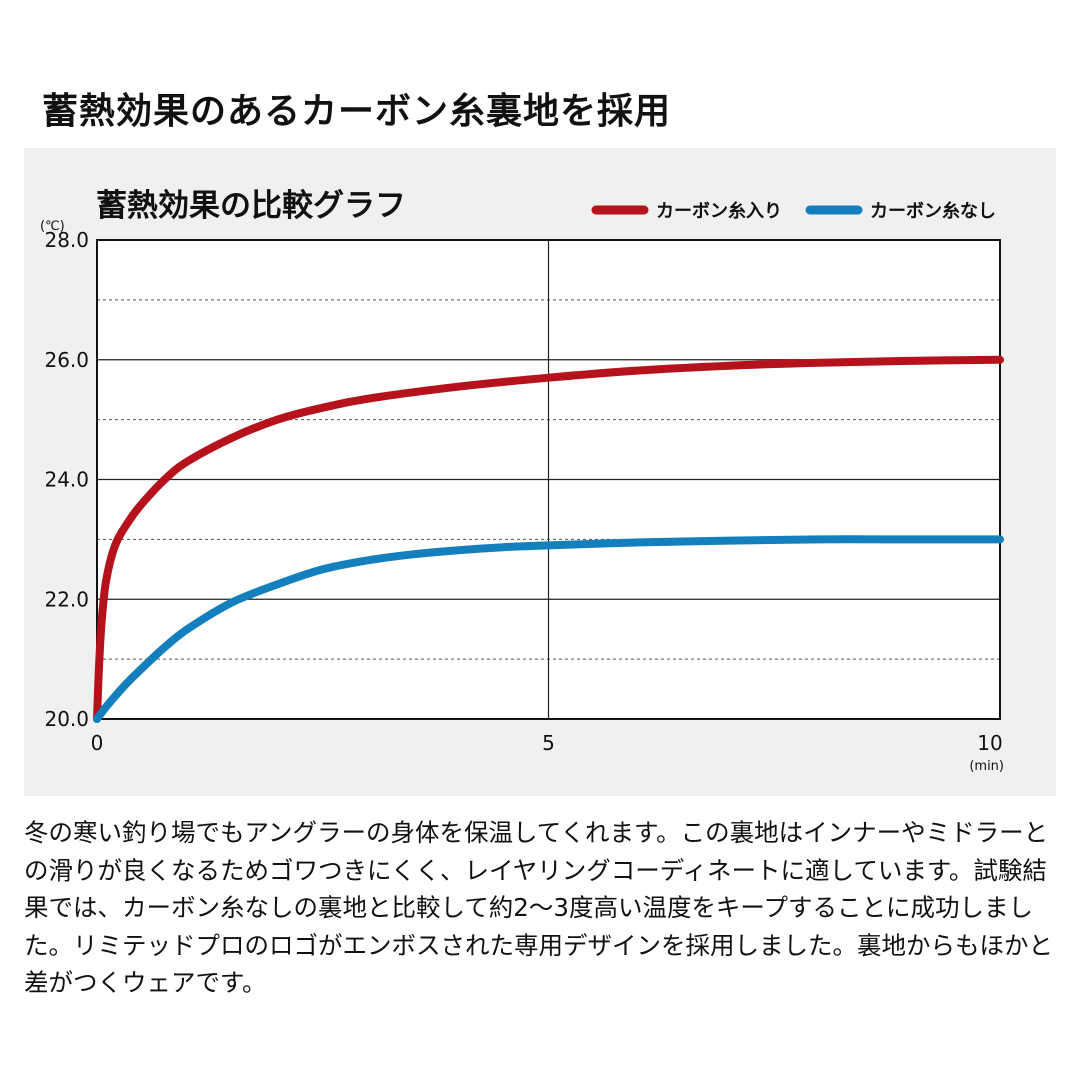 The height and width of the screenshot is (1080, 1080). Describe the element at coordinates (251, 206) in the screenshot. I see `chart-title: 蓄熱効果の比較グラフ` at that location.